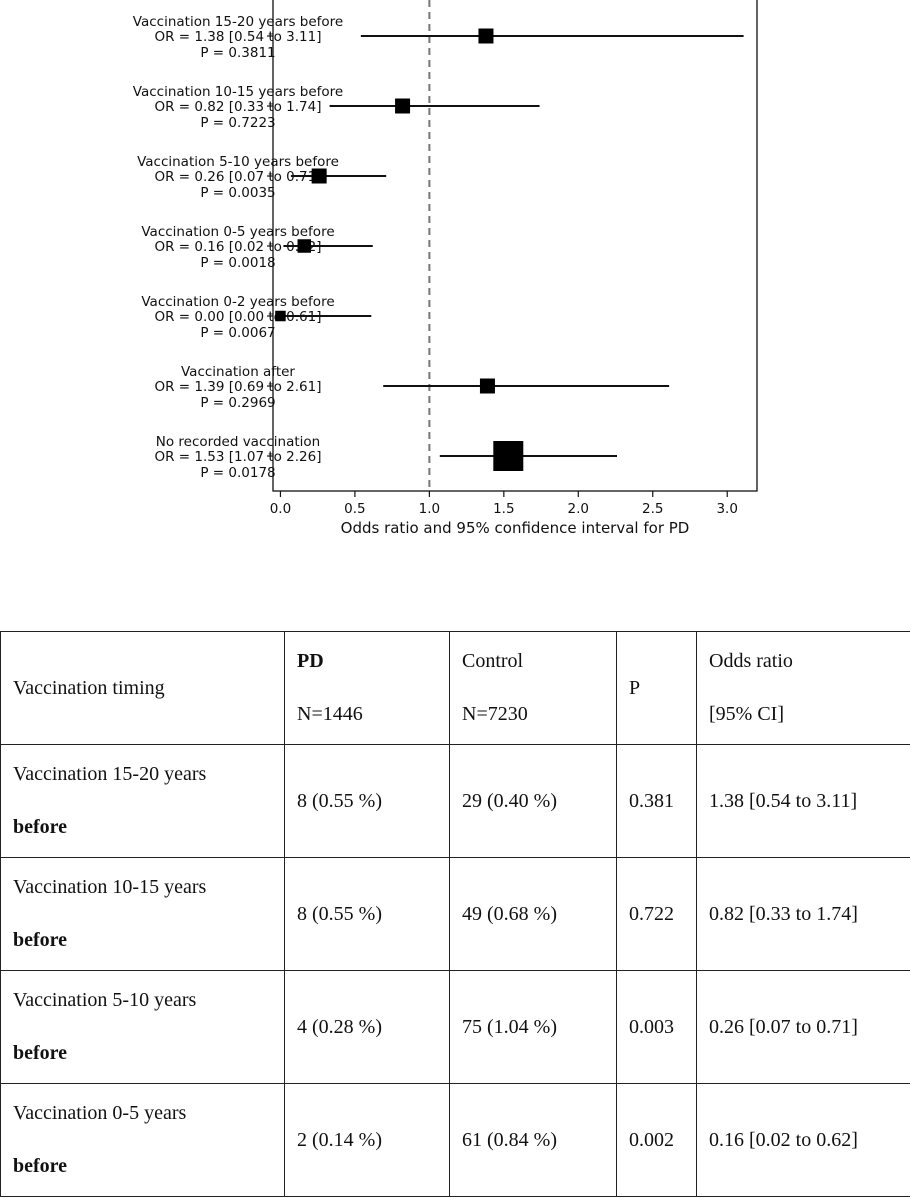  I want to click on row-p-text: P = 0.0067, so click(237, 333).